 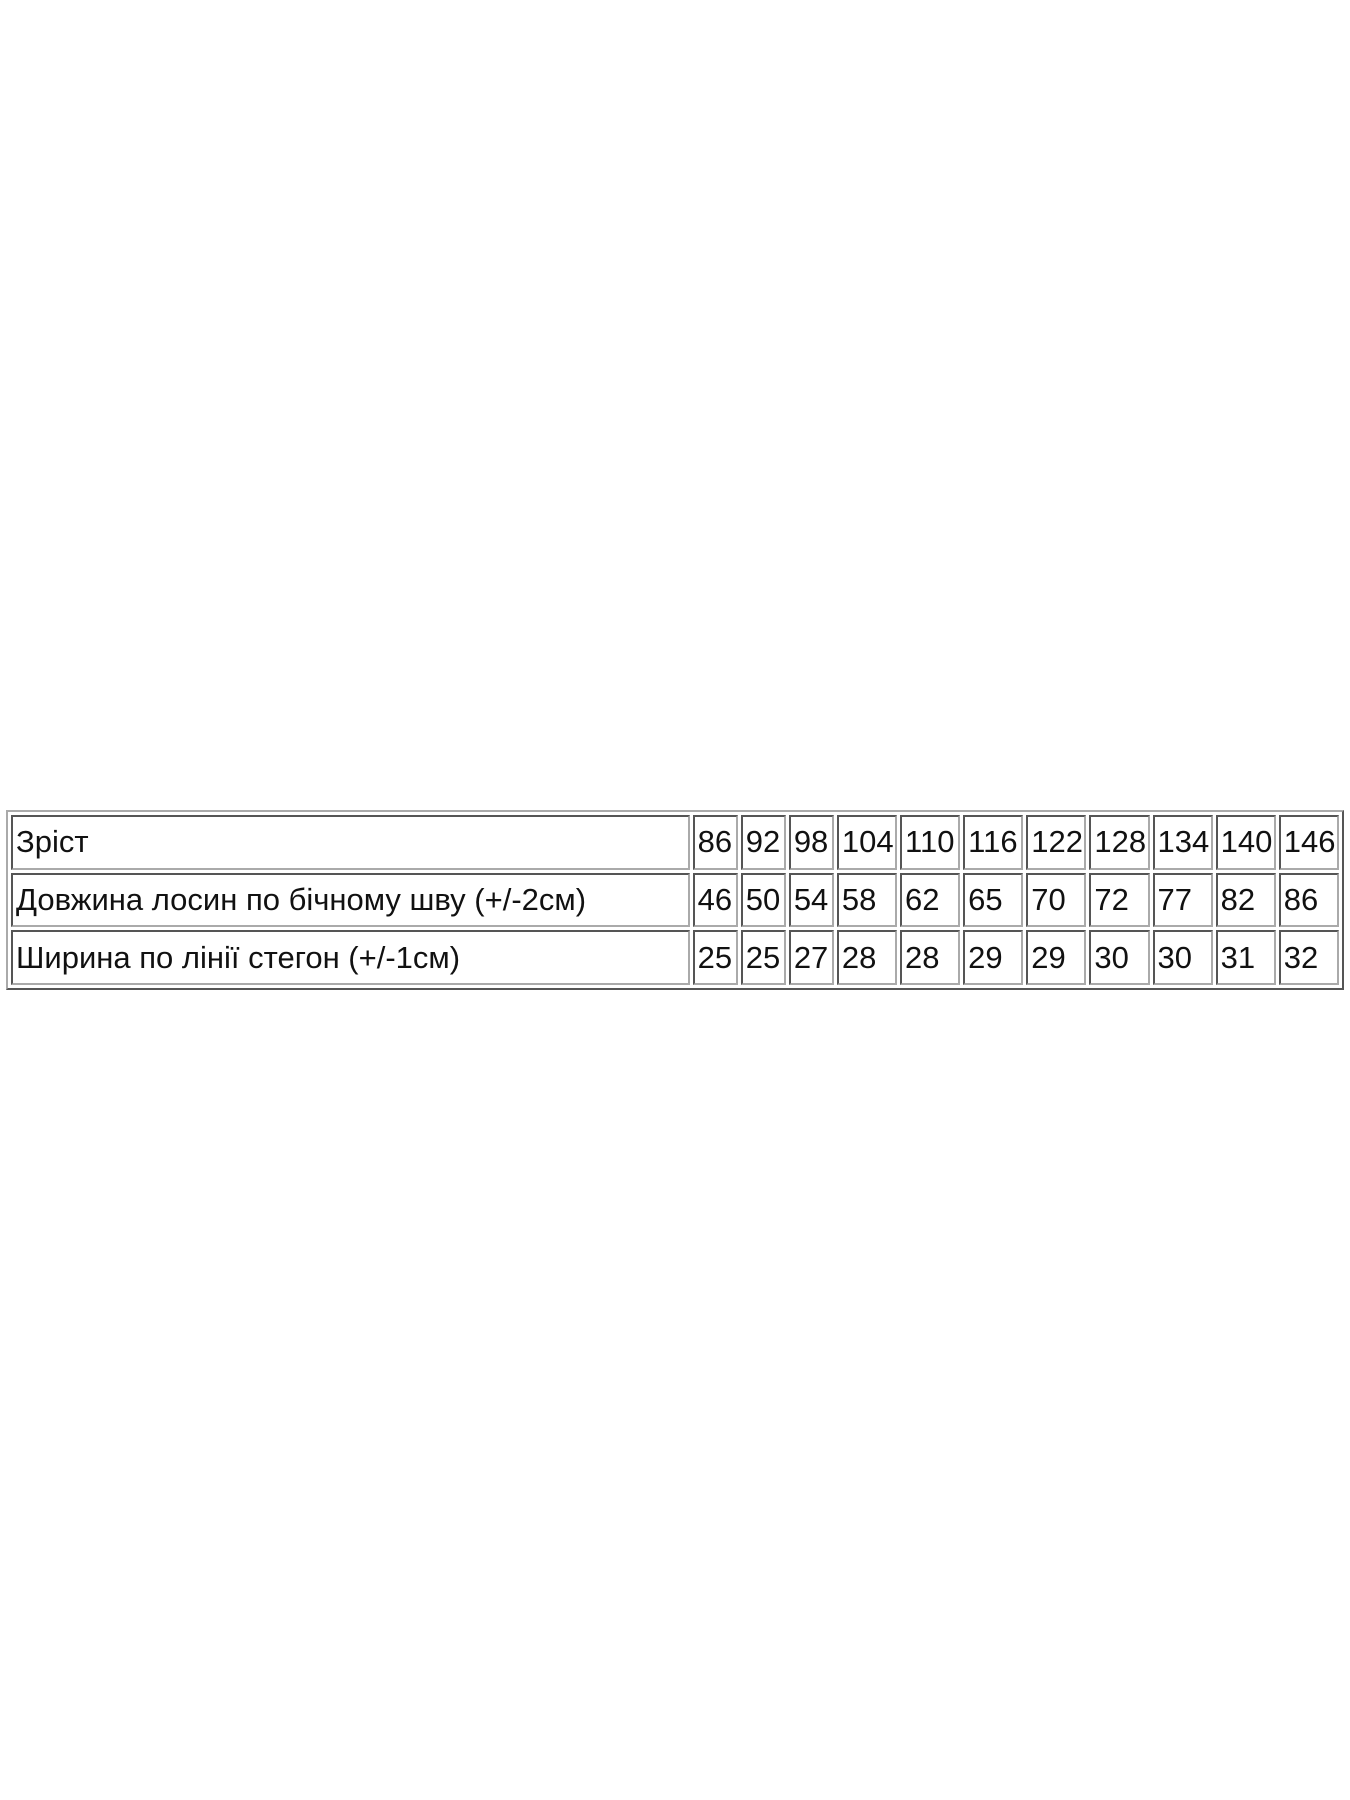 I want to click on table-cell: 116, so click(x=993, y=842).